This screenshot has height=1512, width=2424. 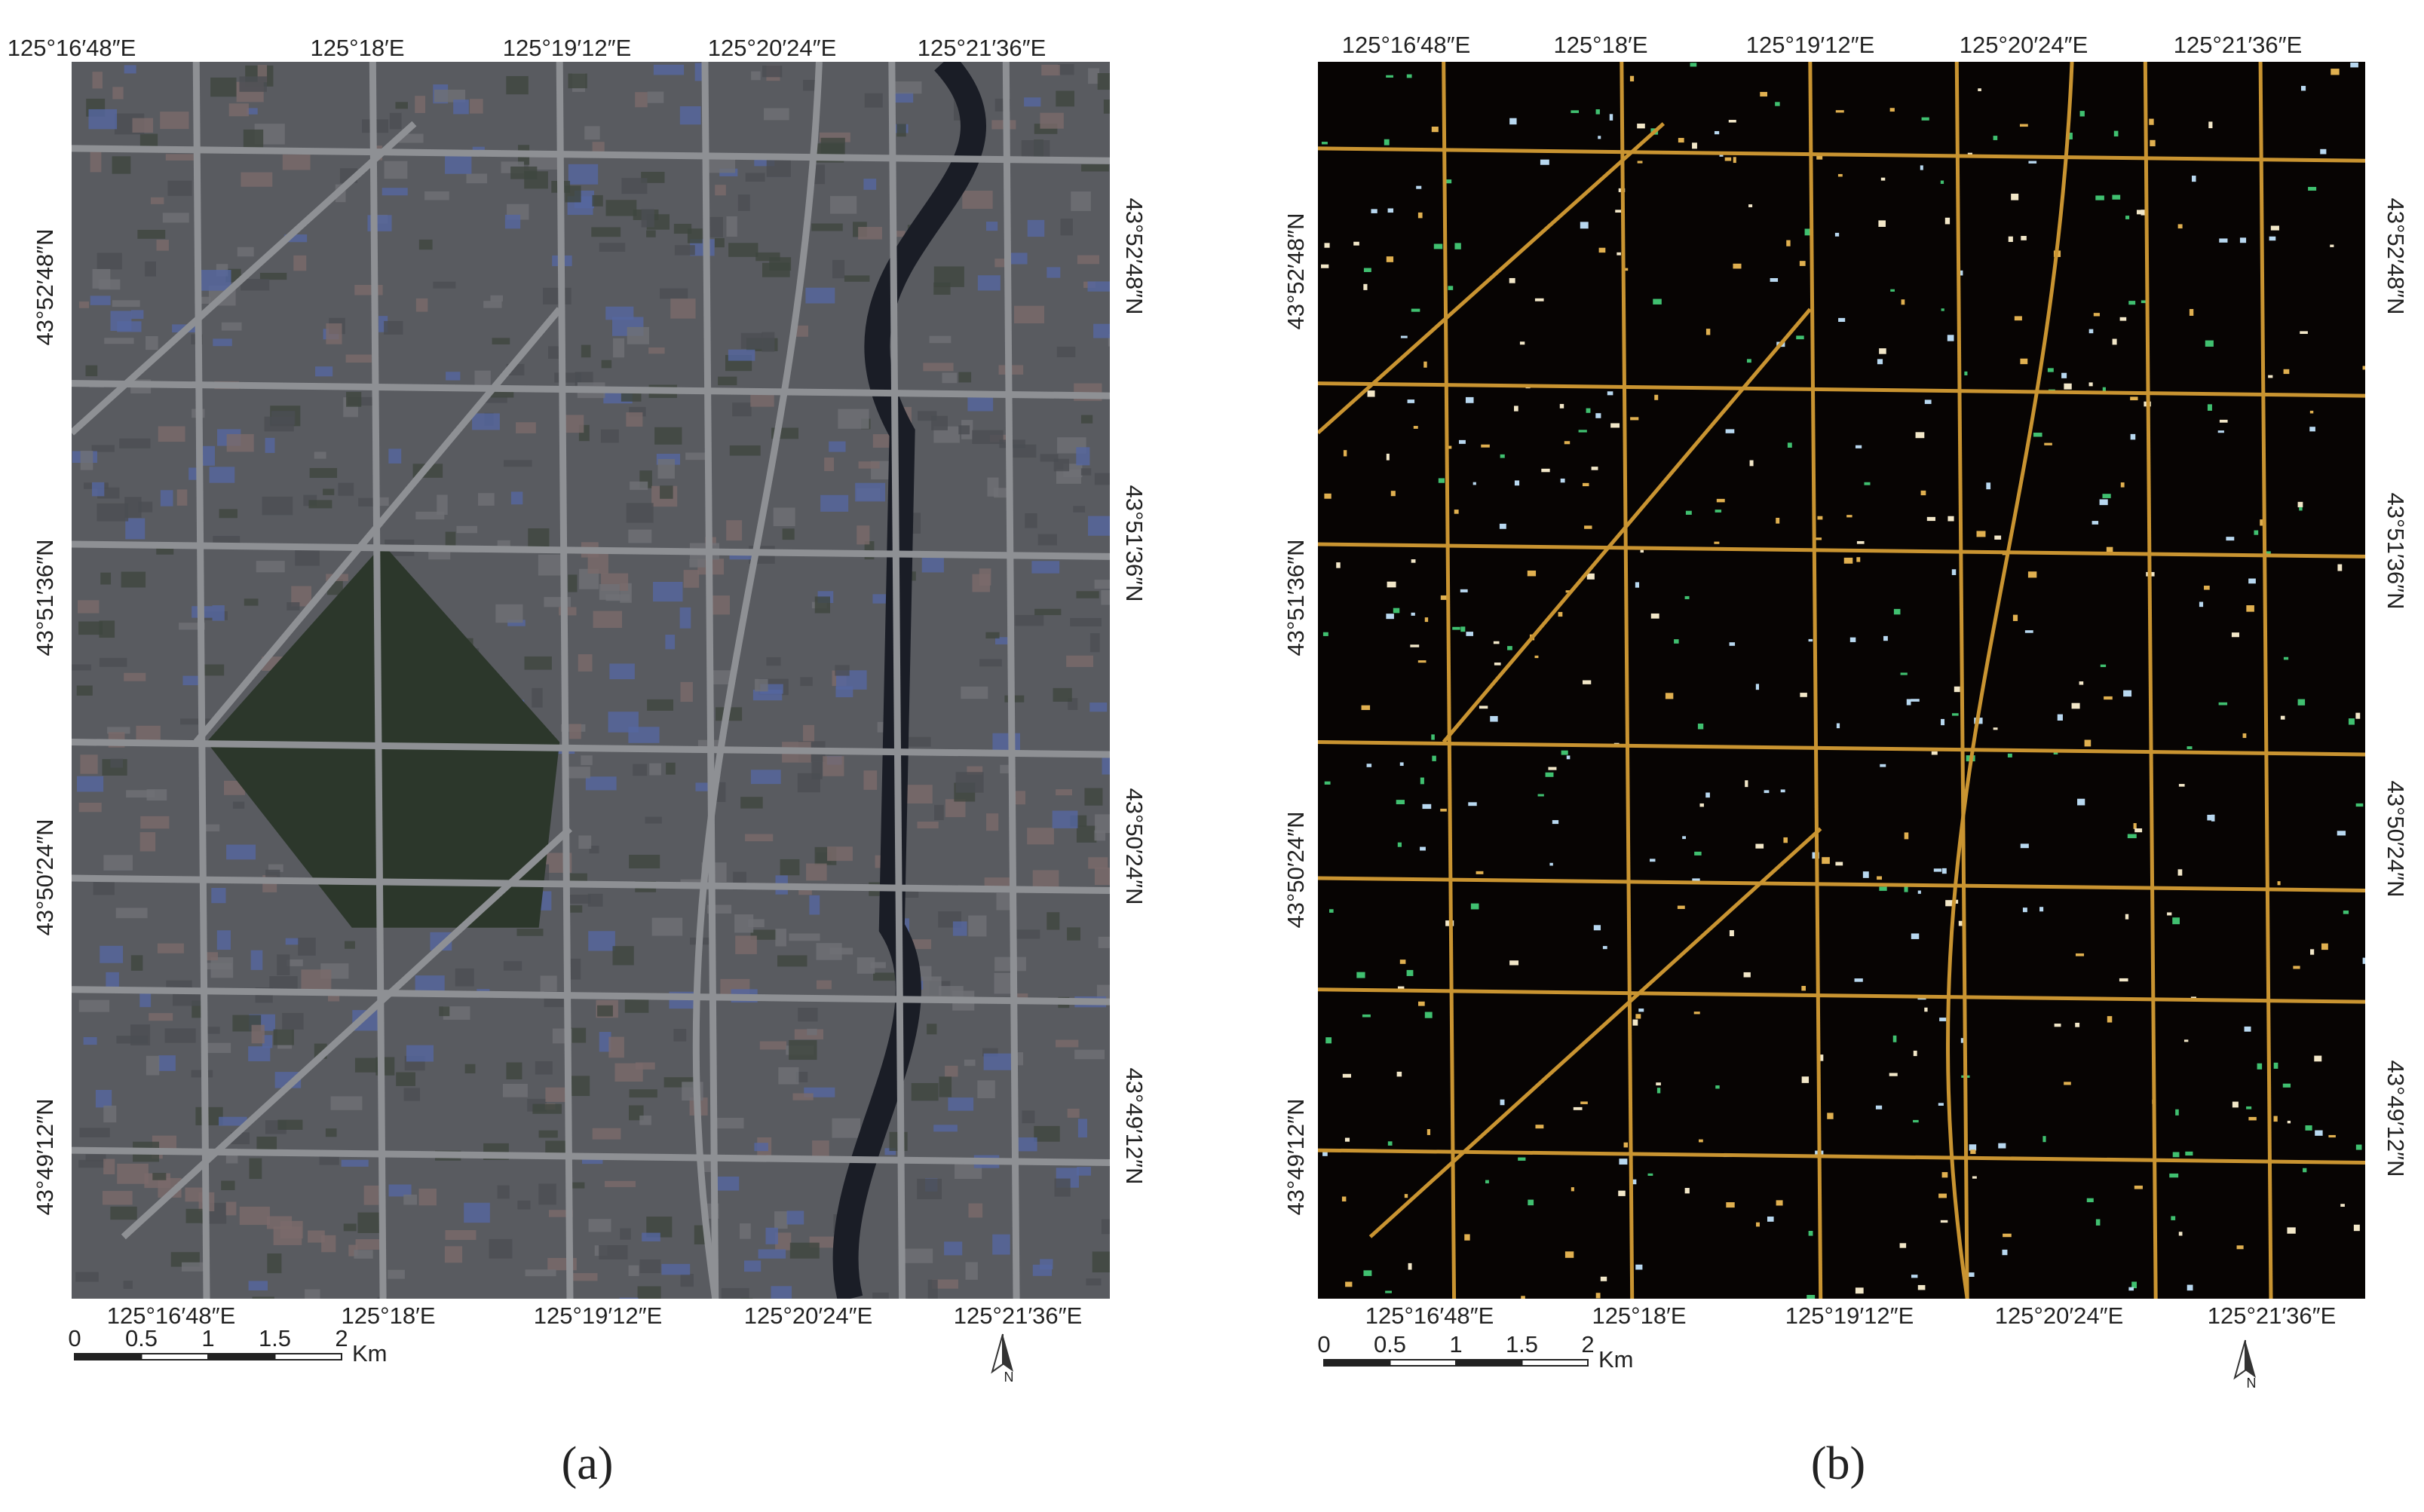 I want to click on scale-bar-segment, so click(x=1555, y=1363).